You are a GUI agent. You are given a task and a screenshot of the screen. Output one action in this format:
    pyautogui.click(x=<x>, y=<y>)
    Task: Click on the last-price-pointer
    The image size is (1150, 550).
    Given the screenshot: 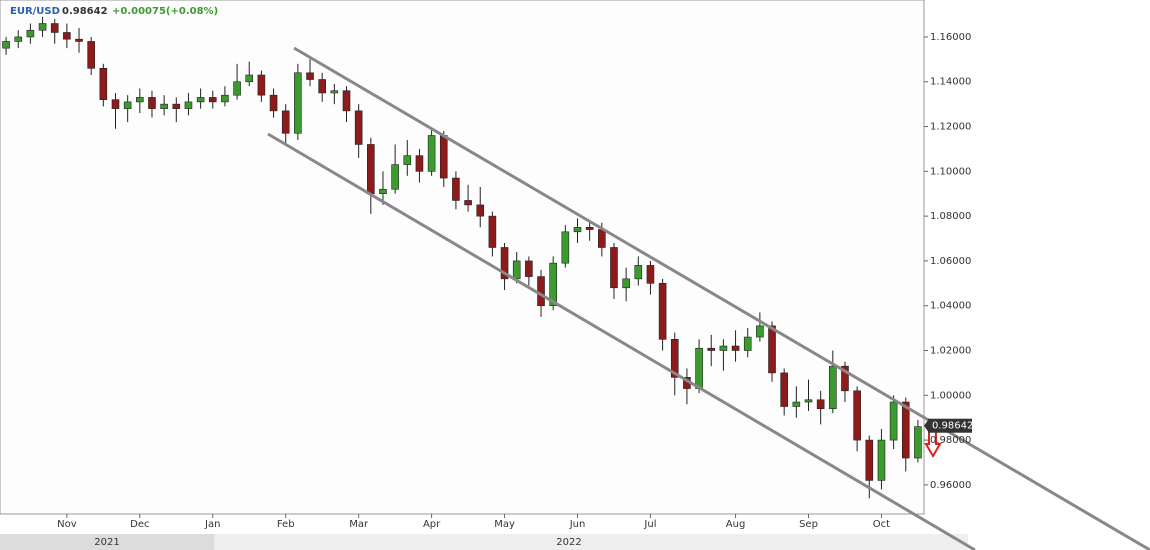 What is the action you would take?
    pyautogui.click(x=926, y=425)
    